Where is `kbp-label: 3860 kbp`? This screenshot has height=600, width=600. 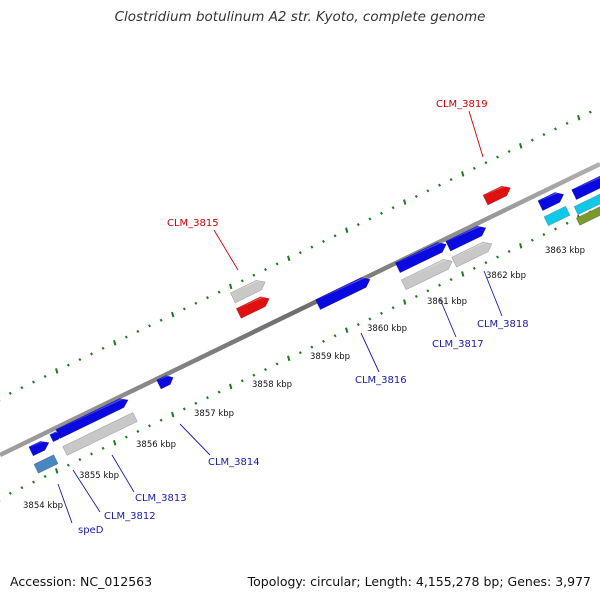
kbp-label: 3860 kbp is located at coordinates (387, 329).